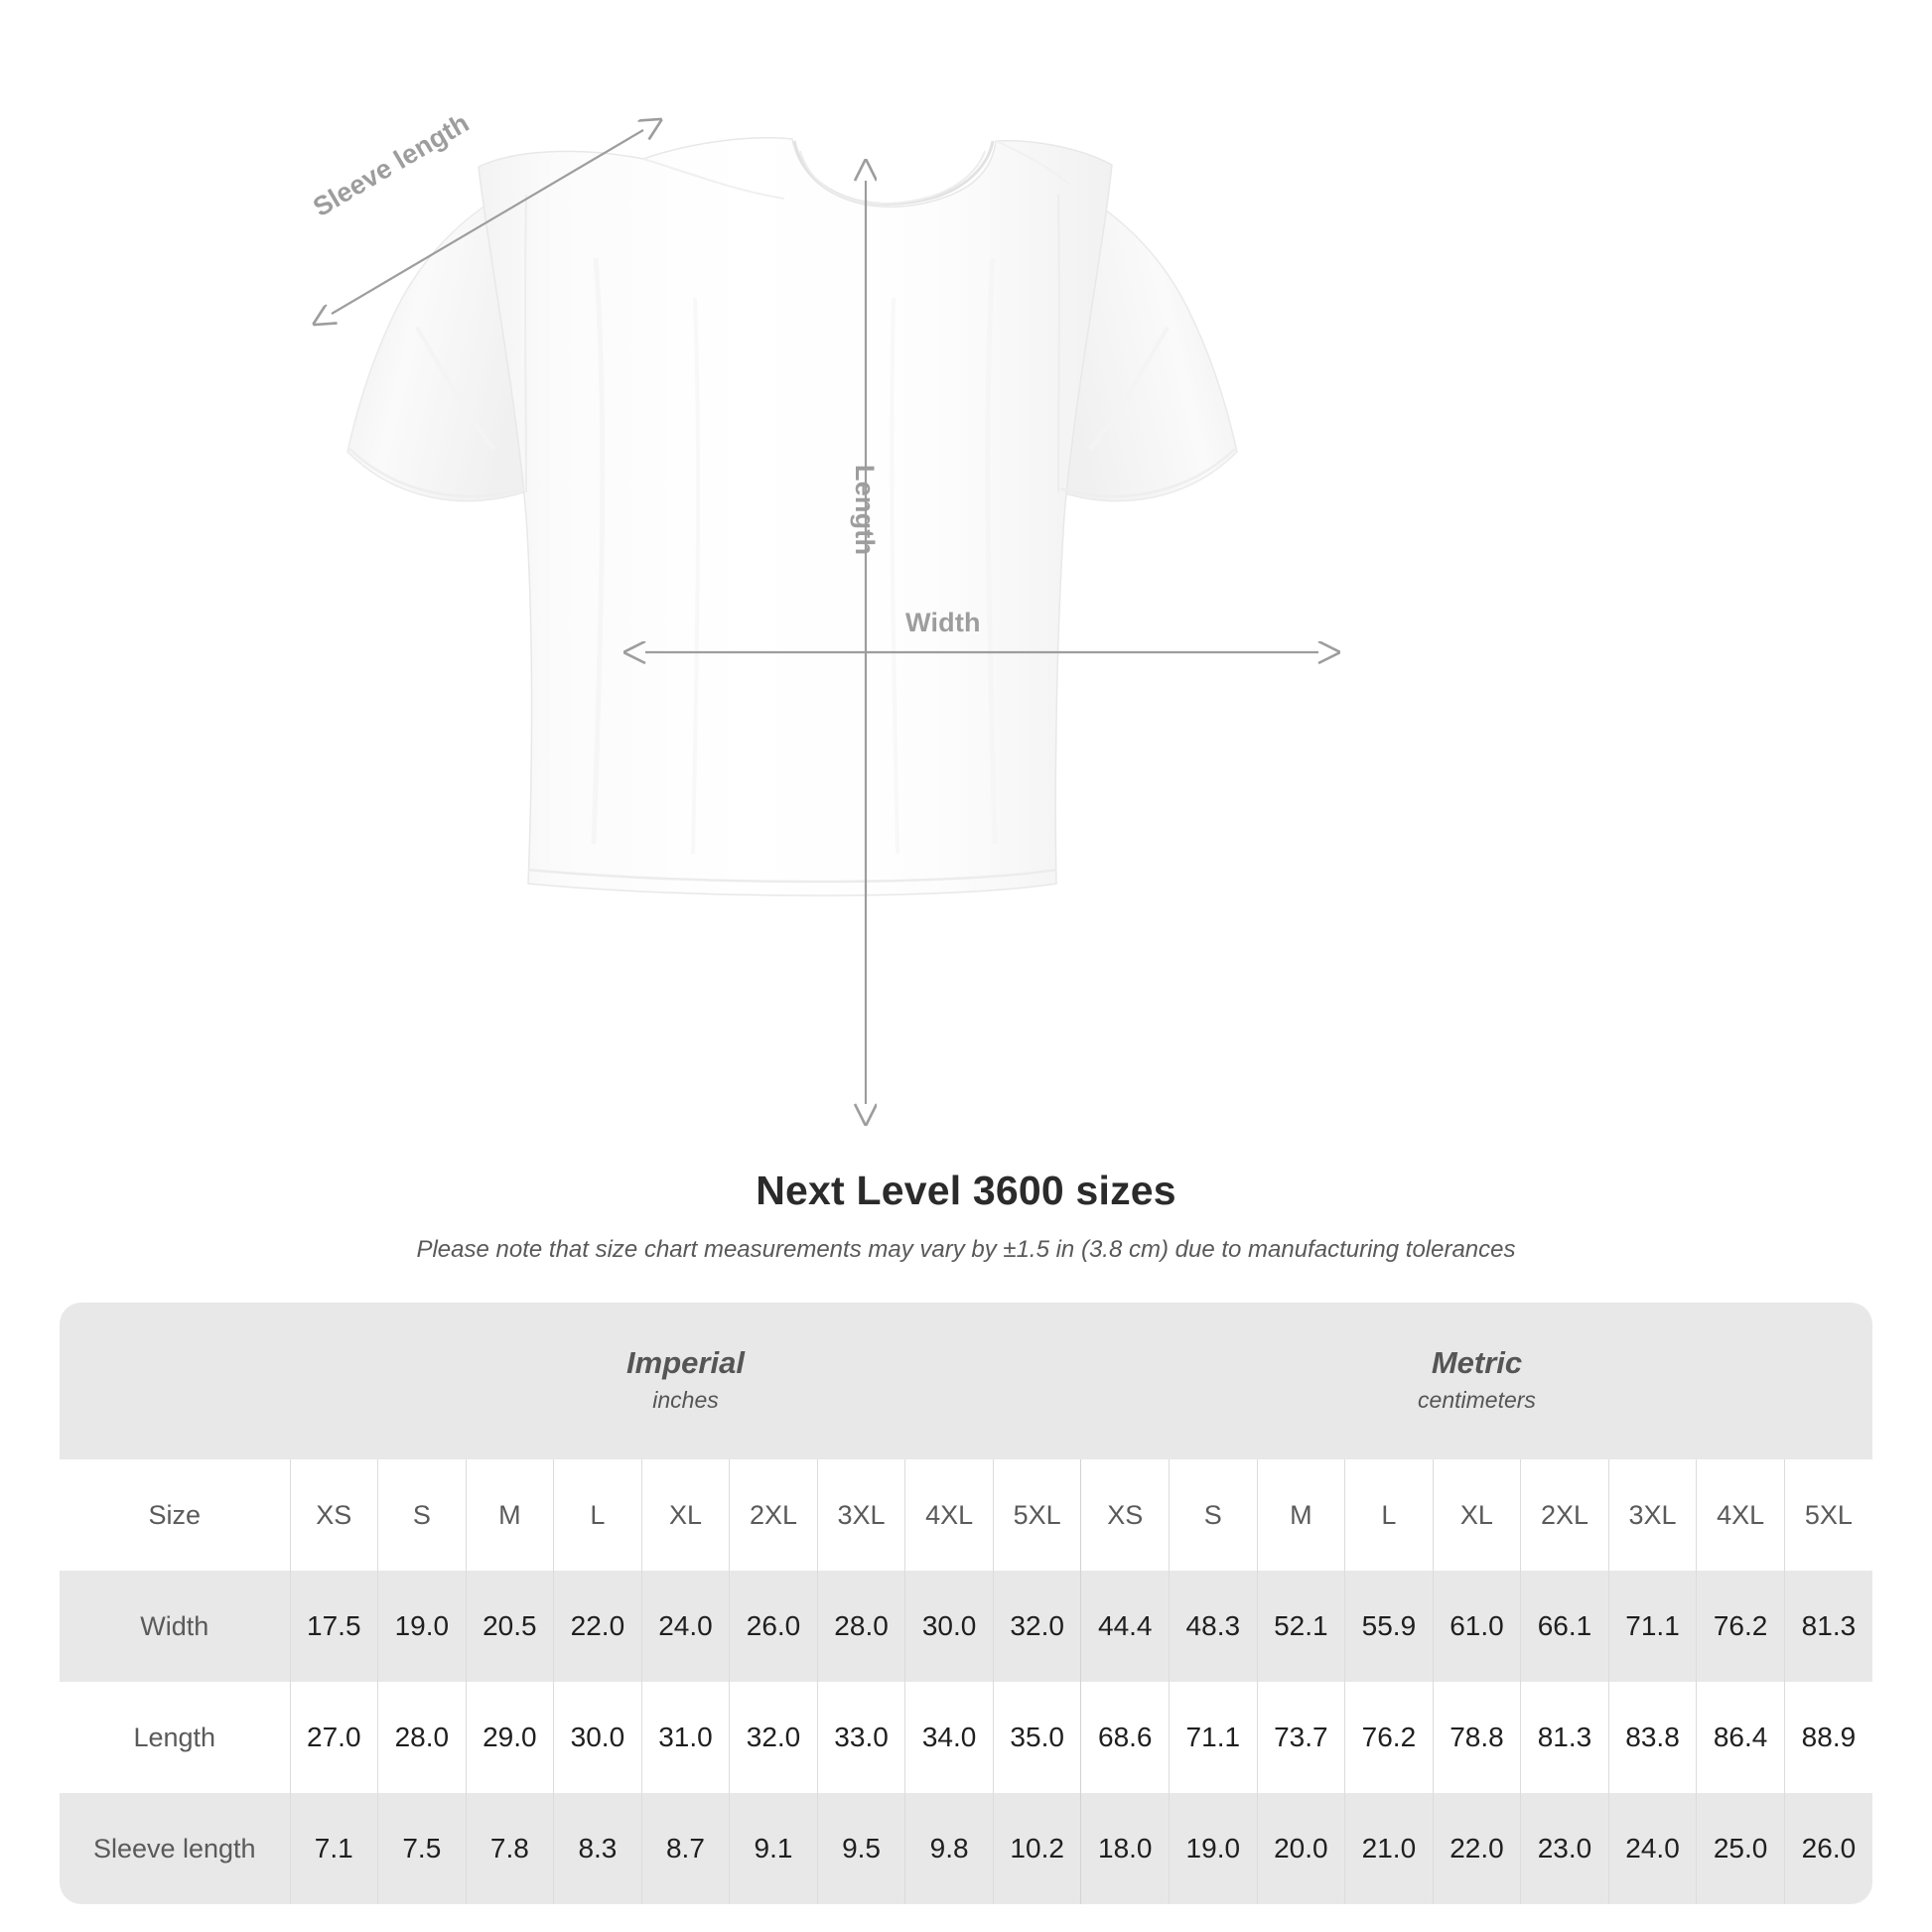  I want to click on cell-length-metric-xl: 78.8, so click(1477, 1738).